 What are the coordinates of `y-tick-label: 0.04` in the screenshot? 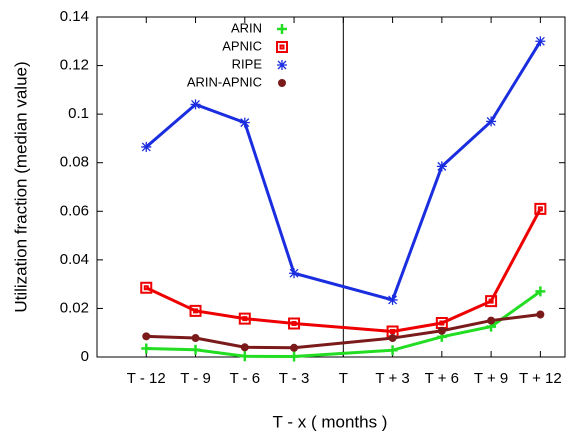 It's located at (74, 259).